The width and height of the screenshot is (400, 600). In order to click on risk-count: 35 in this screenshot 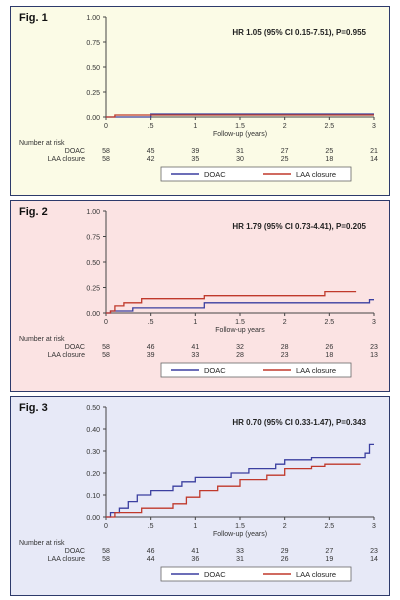, I will do `click(195, 159)`.